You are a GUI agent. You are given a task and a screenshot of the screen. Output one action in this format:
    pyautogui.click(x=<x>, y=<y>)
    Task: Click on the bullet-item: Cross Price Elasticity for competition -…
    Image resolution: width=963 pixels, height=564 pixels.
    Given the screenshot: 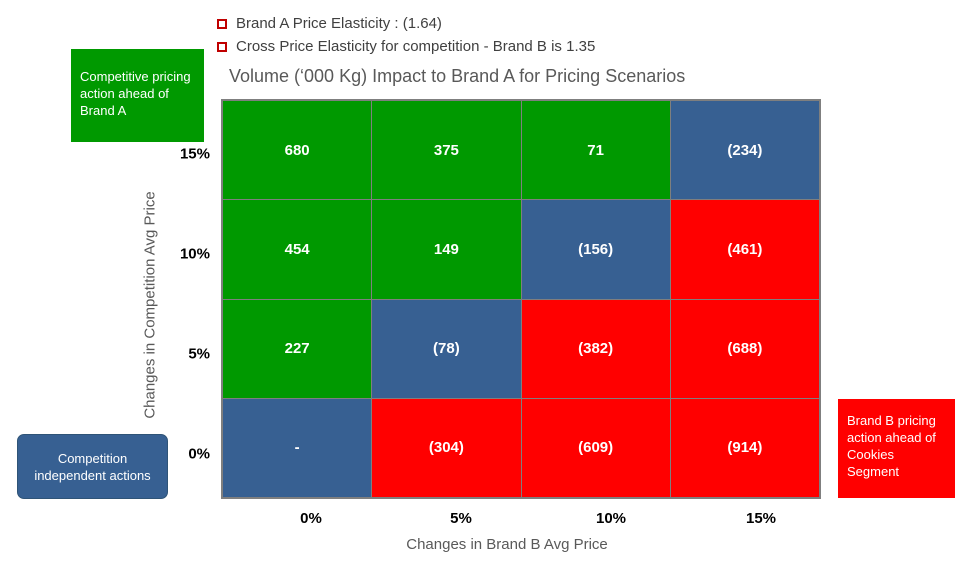 What is the action you would take?
    pyautogui.click(x=406, y=46)
    